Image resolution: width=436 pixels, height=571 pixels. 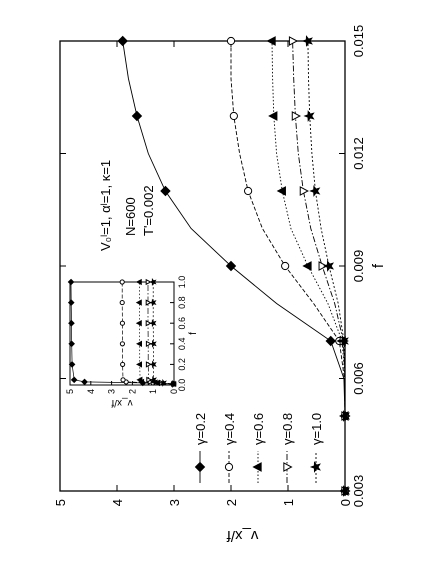 I want to click on params-annotation: V₀ˡ=1, αˡ=1, κ=1, so click(x=105, y=205).